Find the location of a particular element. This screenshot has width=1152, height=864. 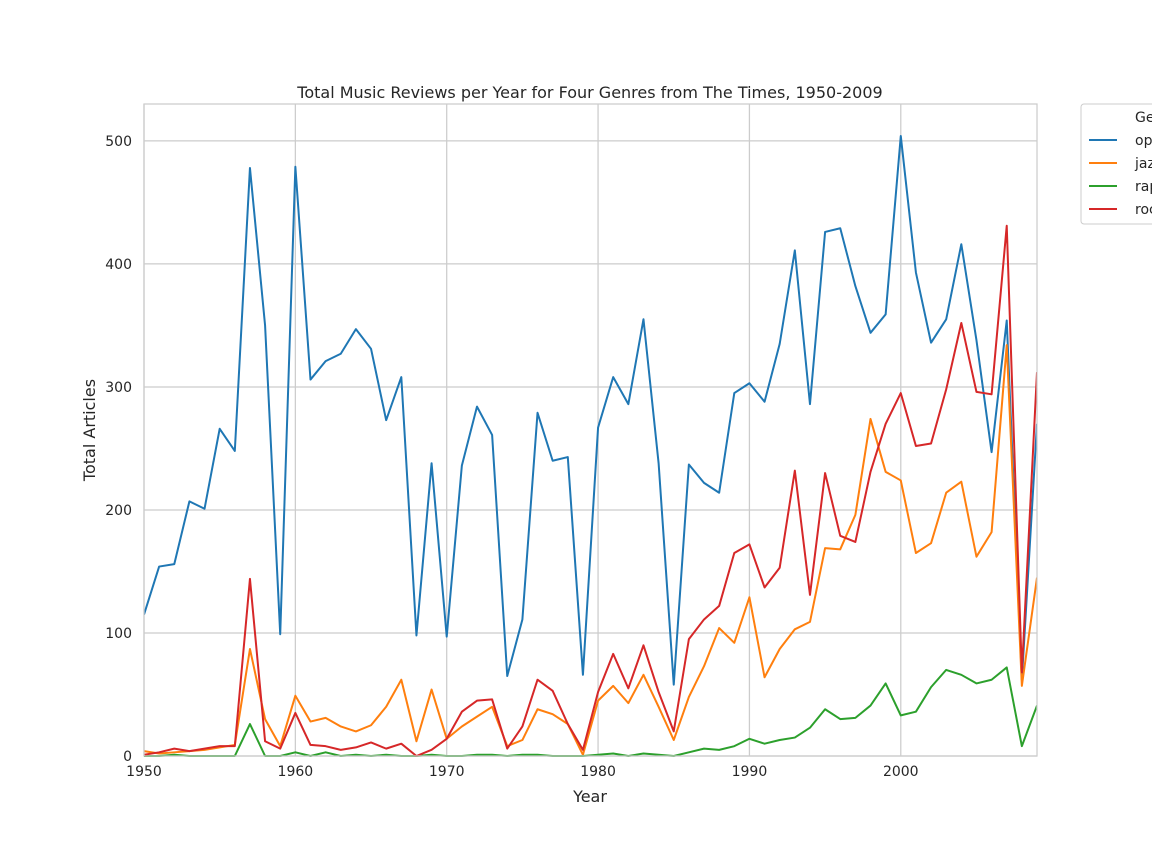

x-tick-label: 2000 is located at coordinates (901, 772).